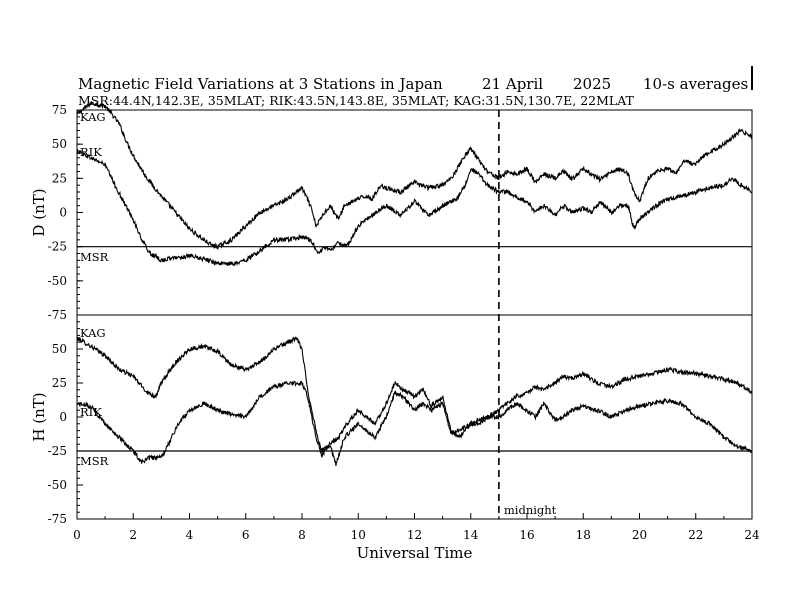  I want to click on d-y-tick-label: 25, so click(59, 178).